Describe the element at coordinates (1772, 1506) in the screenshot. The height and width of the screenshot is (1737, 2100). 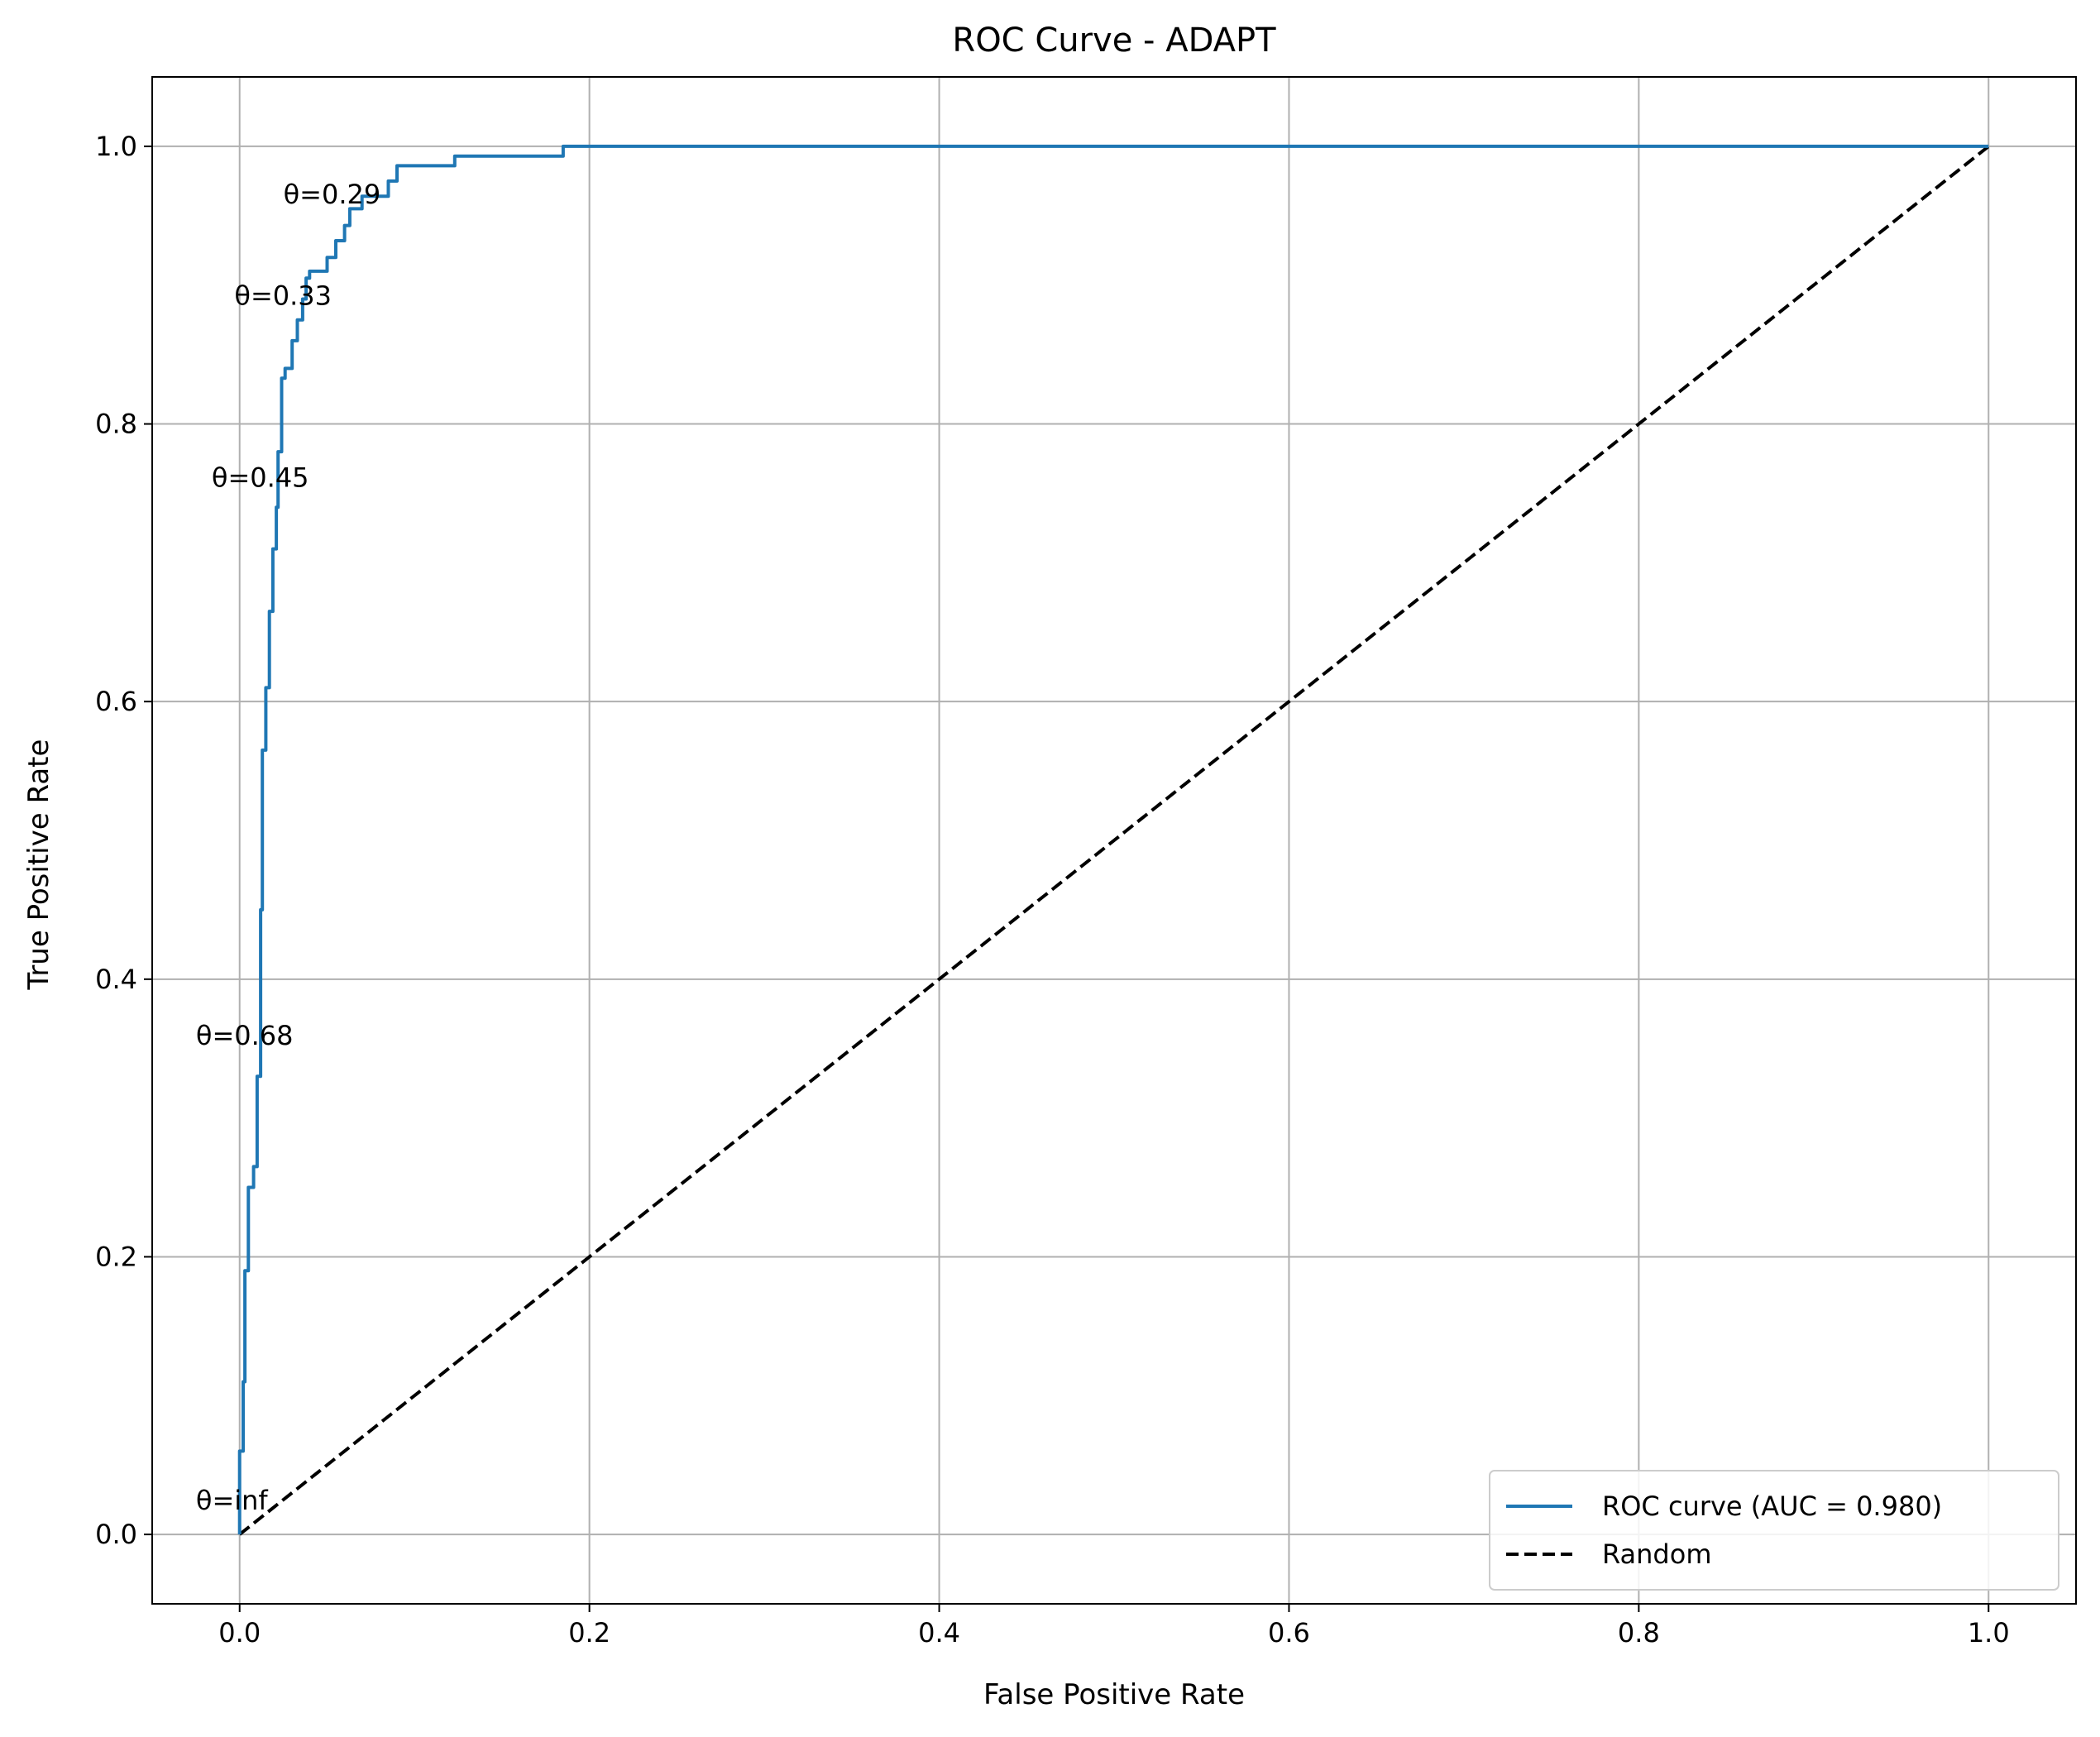
I see `legend-label: ROC curve (AUC = 0.980)` at that location.